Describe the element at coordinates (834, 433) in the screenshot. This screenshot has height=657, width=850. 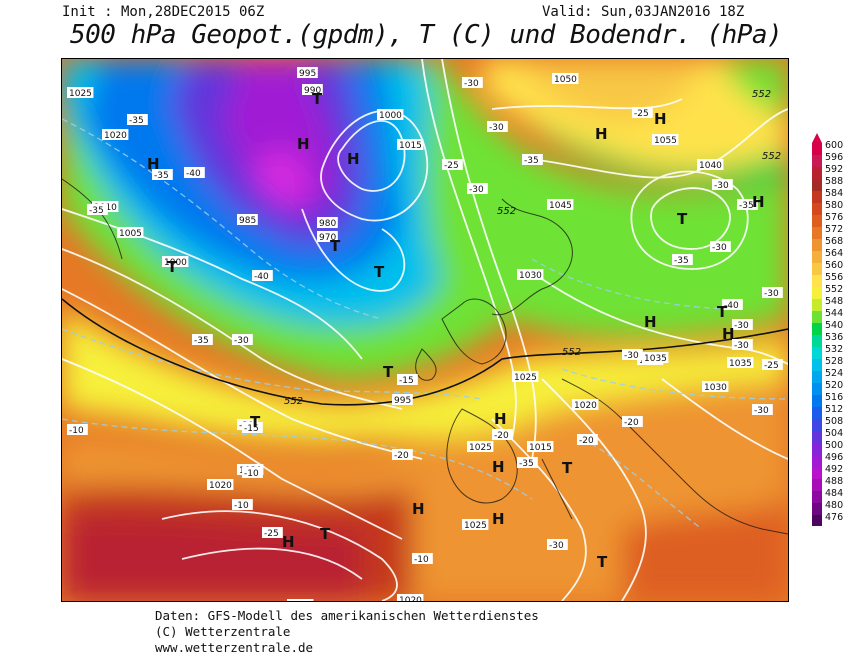
I see `legend-level-label: 504` at that location.